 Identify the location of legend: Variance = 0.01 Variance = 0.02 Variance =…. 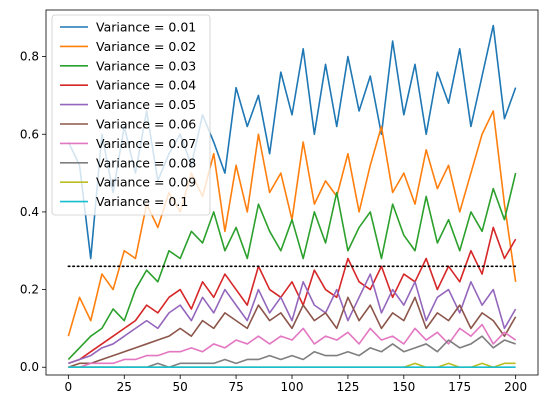
(131, 115).